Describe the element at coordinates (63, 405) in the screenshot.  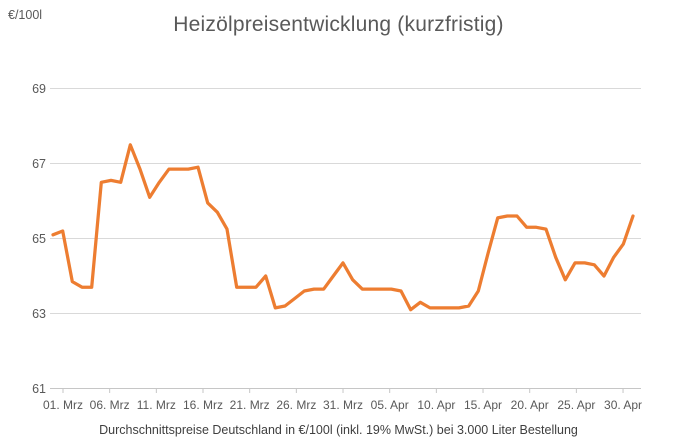
I see `x-tick-label: 01. Mrz` at that location.